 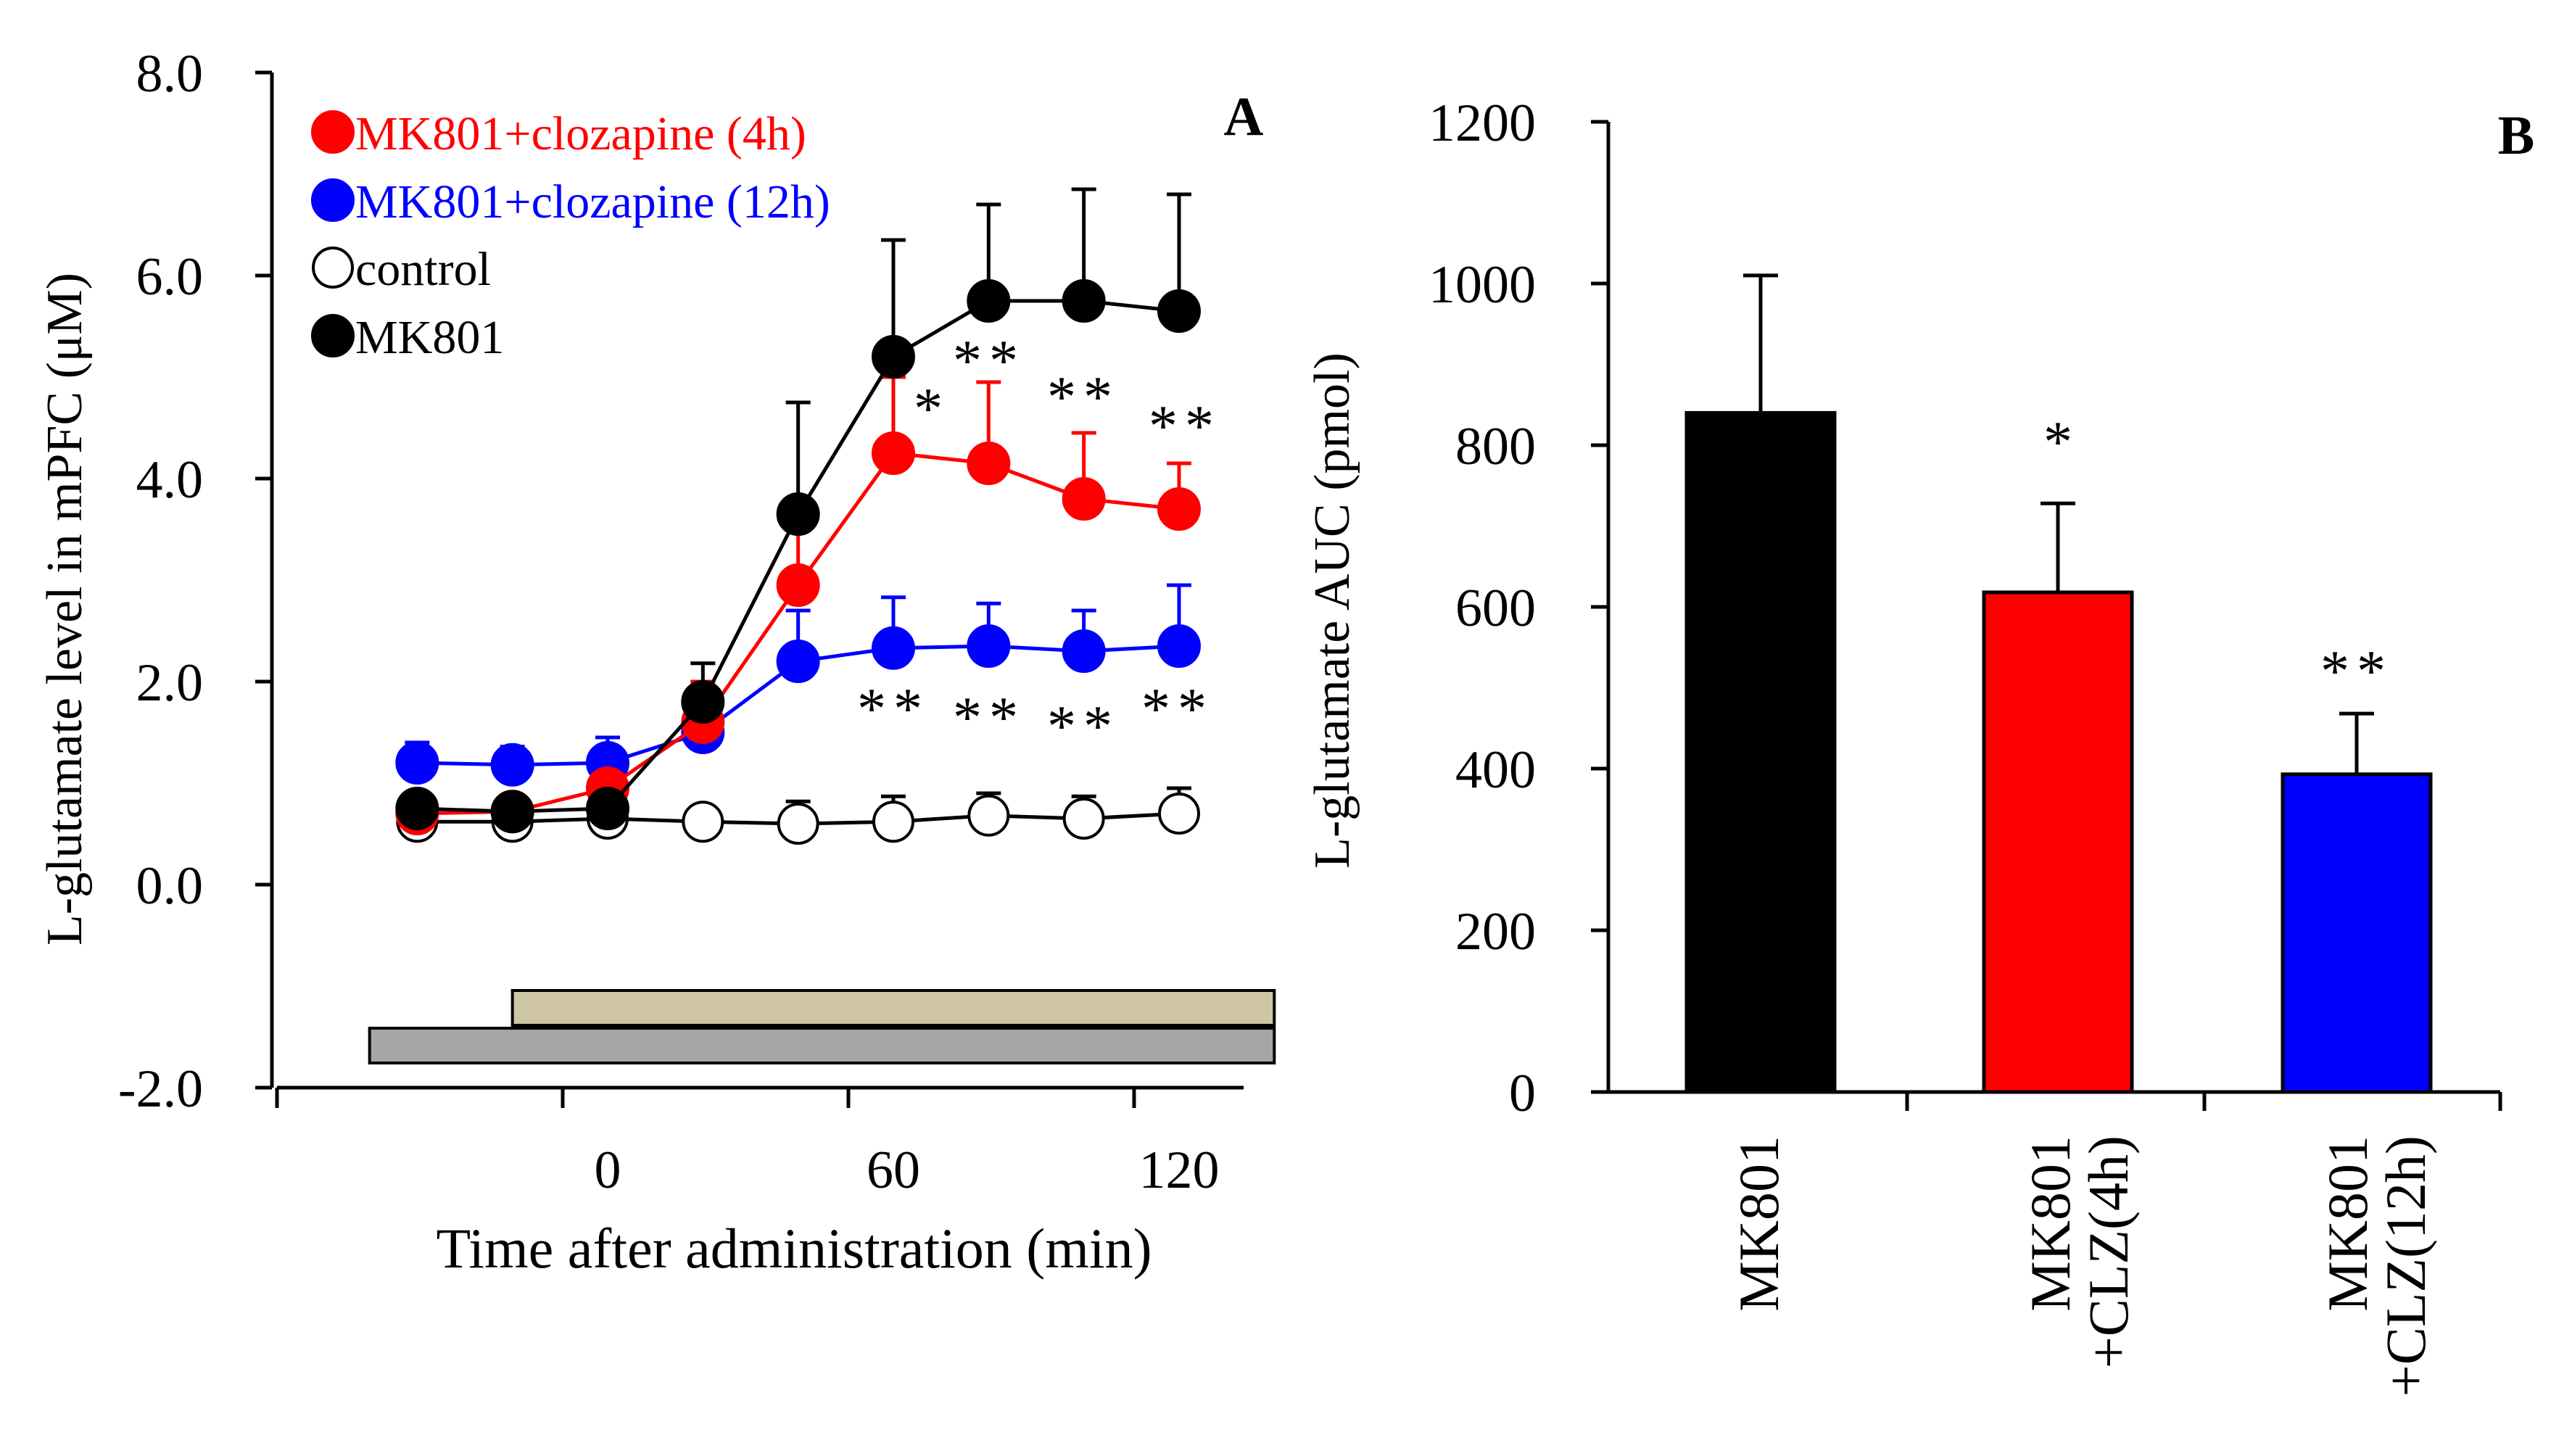 I want to click on series-mk801, so click(x=798, y=510).